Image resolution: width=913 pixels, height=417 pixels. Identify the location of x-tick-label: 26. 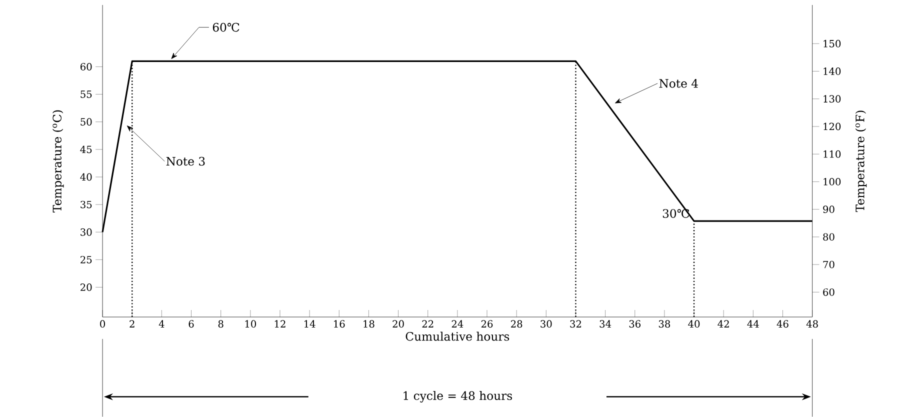
(487, 324).